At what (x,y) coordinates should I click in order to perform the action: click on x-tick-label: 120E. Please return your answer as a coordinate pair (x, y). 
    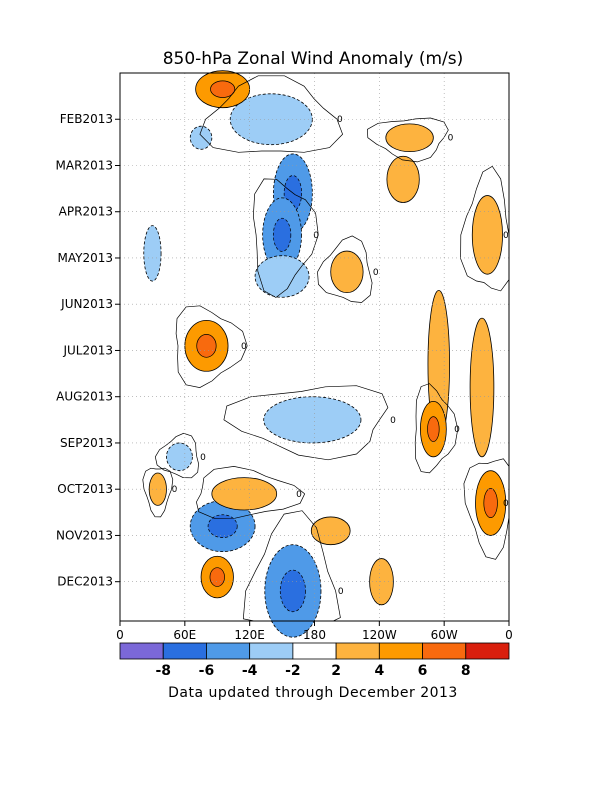
    Looking at the image, I should click on (249, 635).